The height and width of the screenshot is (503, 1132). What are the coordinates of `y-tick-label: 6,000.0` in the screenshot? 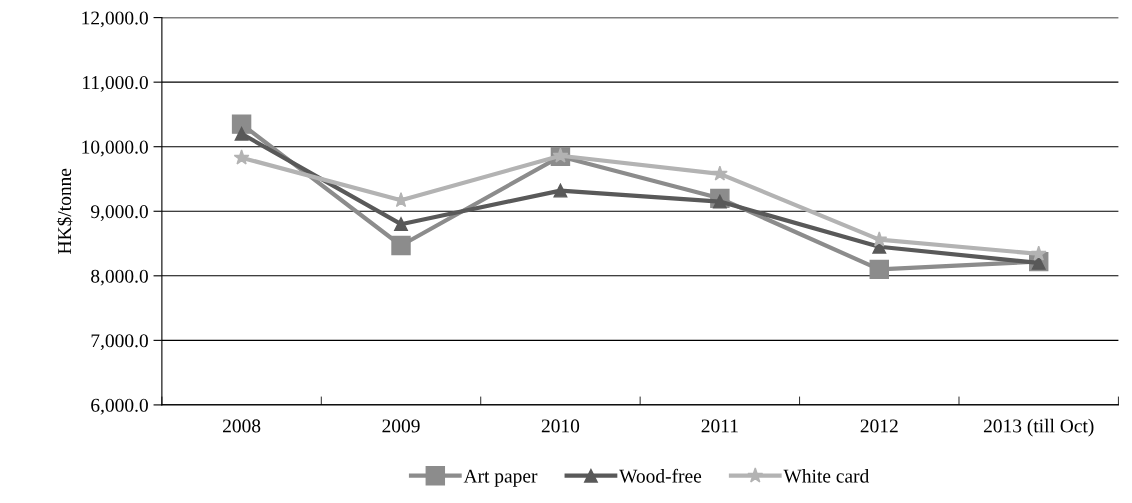 It's located at (119, 406).